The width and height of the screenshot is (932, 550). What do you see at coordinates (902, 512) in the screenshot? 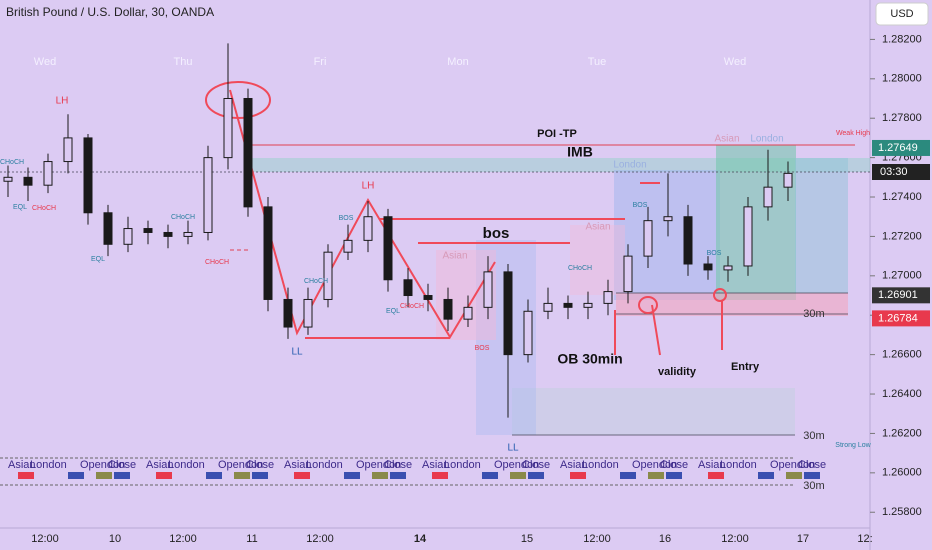
I see `y-tick-label: 1.25800` at bounding box center [902, 512].